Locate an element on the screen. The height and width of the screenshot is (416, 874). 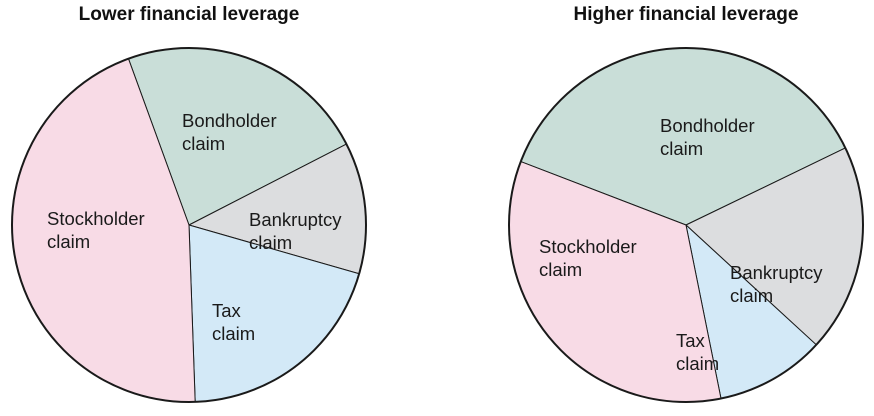
chart-title-higher-leverage: Higher financial leverage is located at coordinates (686, 14).